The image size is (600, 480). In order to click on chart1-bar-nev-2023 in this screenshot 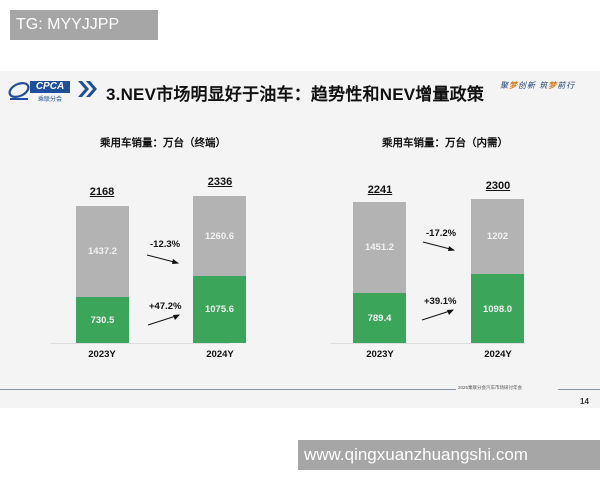, I will do `click(102, 320)`.